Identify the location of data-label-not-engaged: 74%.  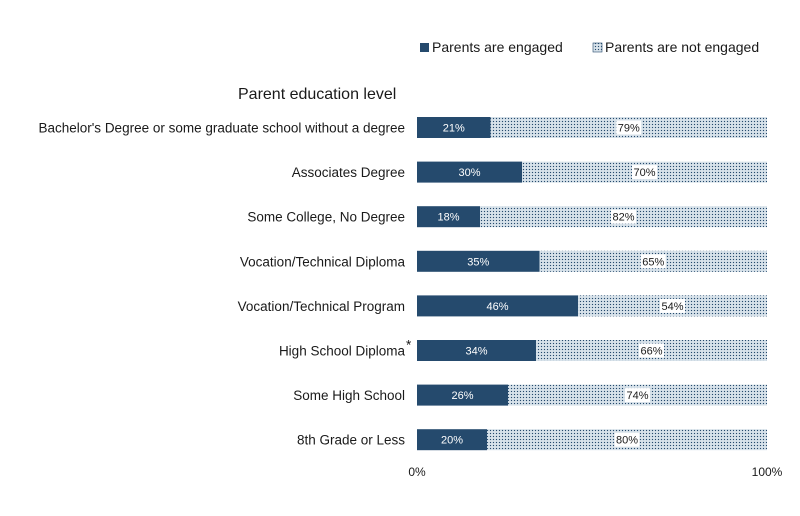
(637, 396).